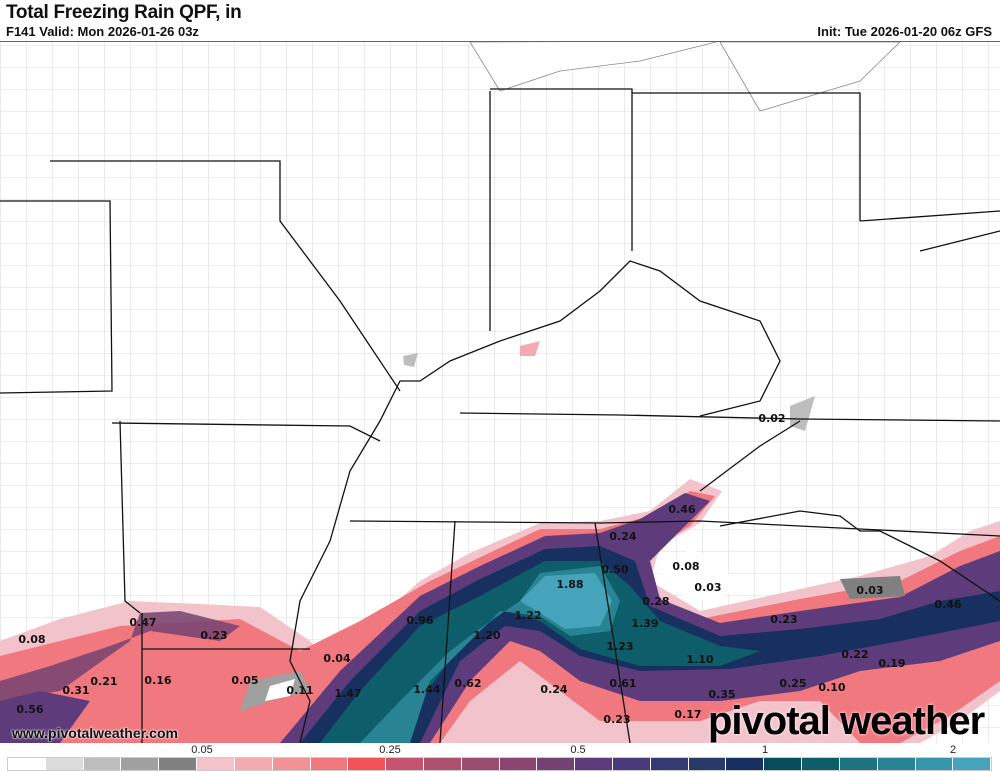 The width and height of the screenshot is (1000, 772). What do you see at coordinates (486, 635) in the screenshot?
I see `point-value-label: 1.20` at bounding box center [486, 635].